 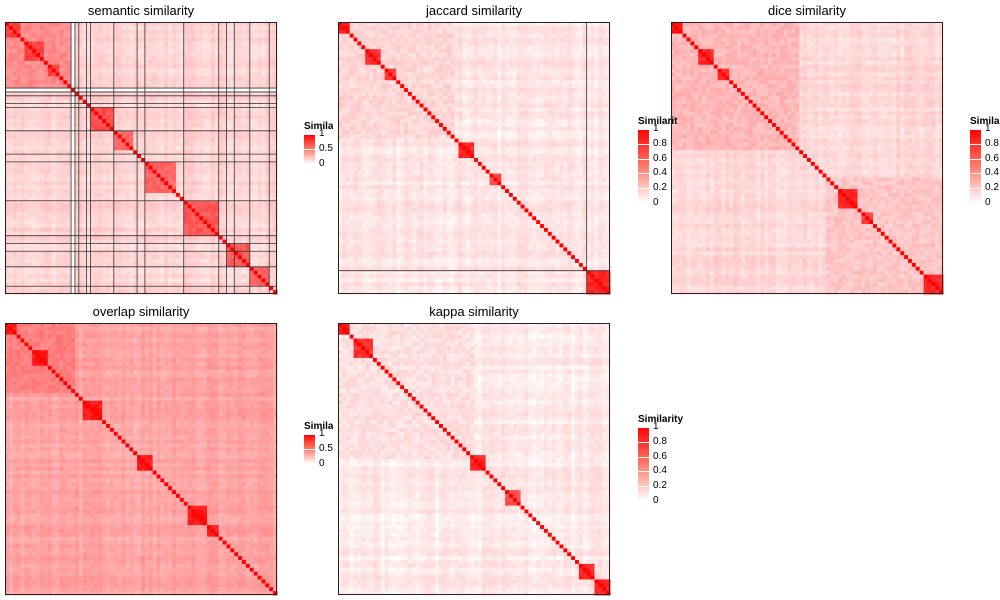 I want to click on heatmap-frame, so click(x=141, y=158).